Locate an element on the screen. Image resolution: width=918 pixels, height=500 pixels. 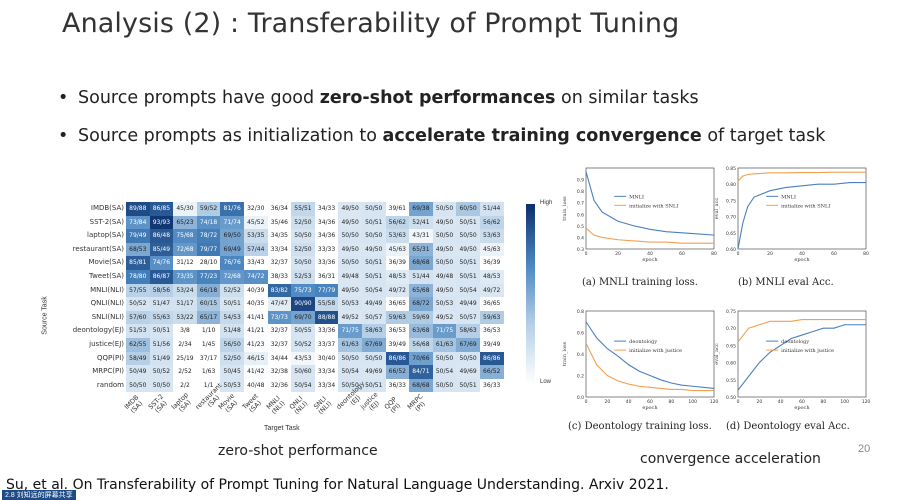
page-number: 20 is located at coordinates (864, 449).